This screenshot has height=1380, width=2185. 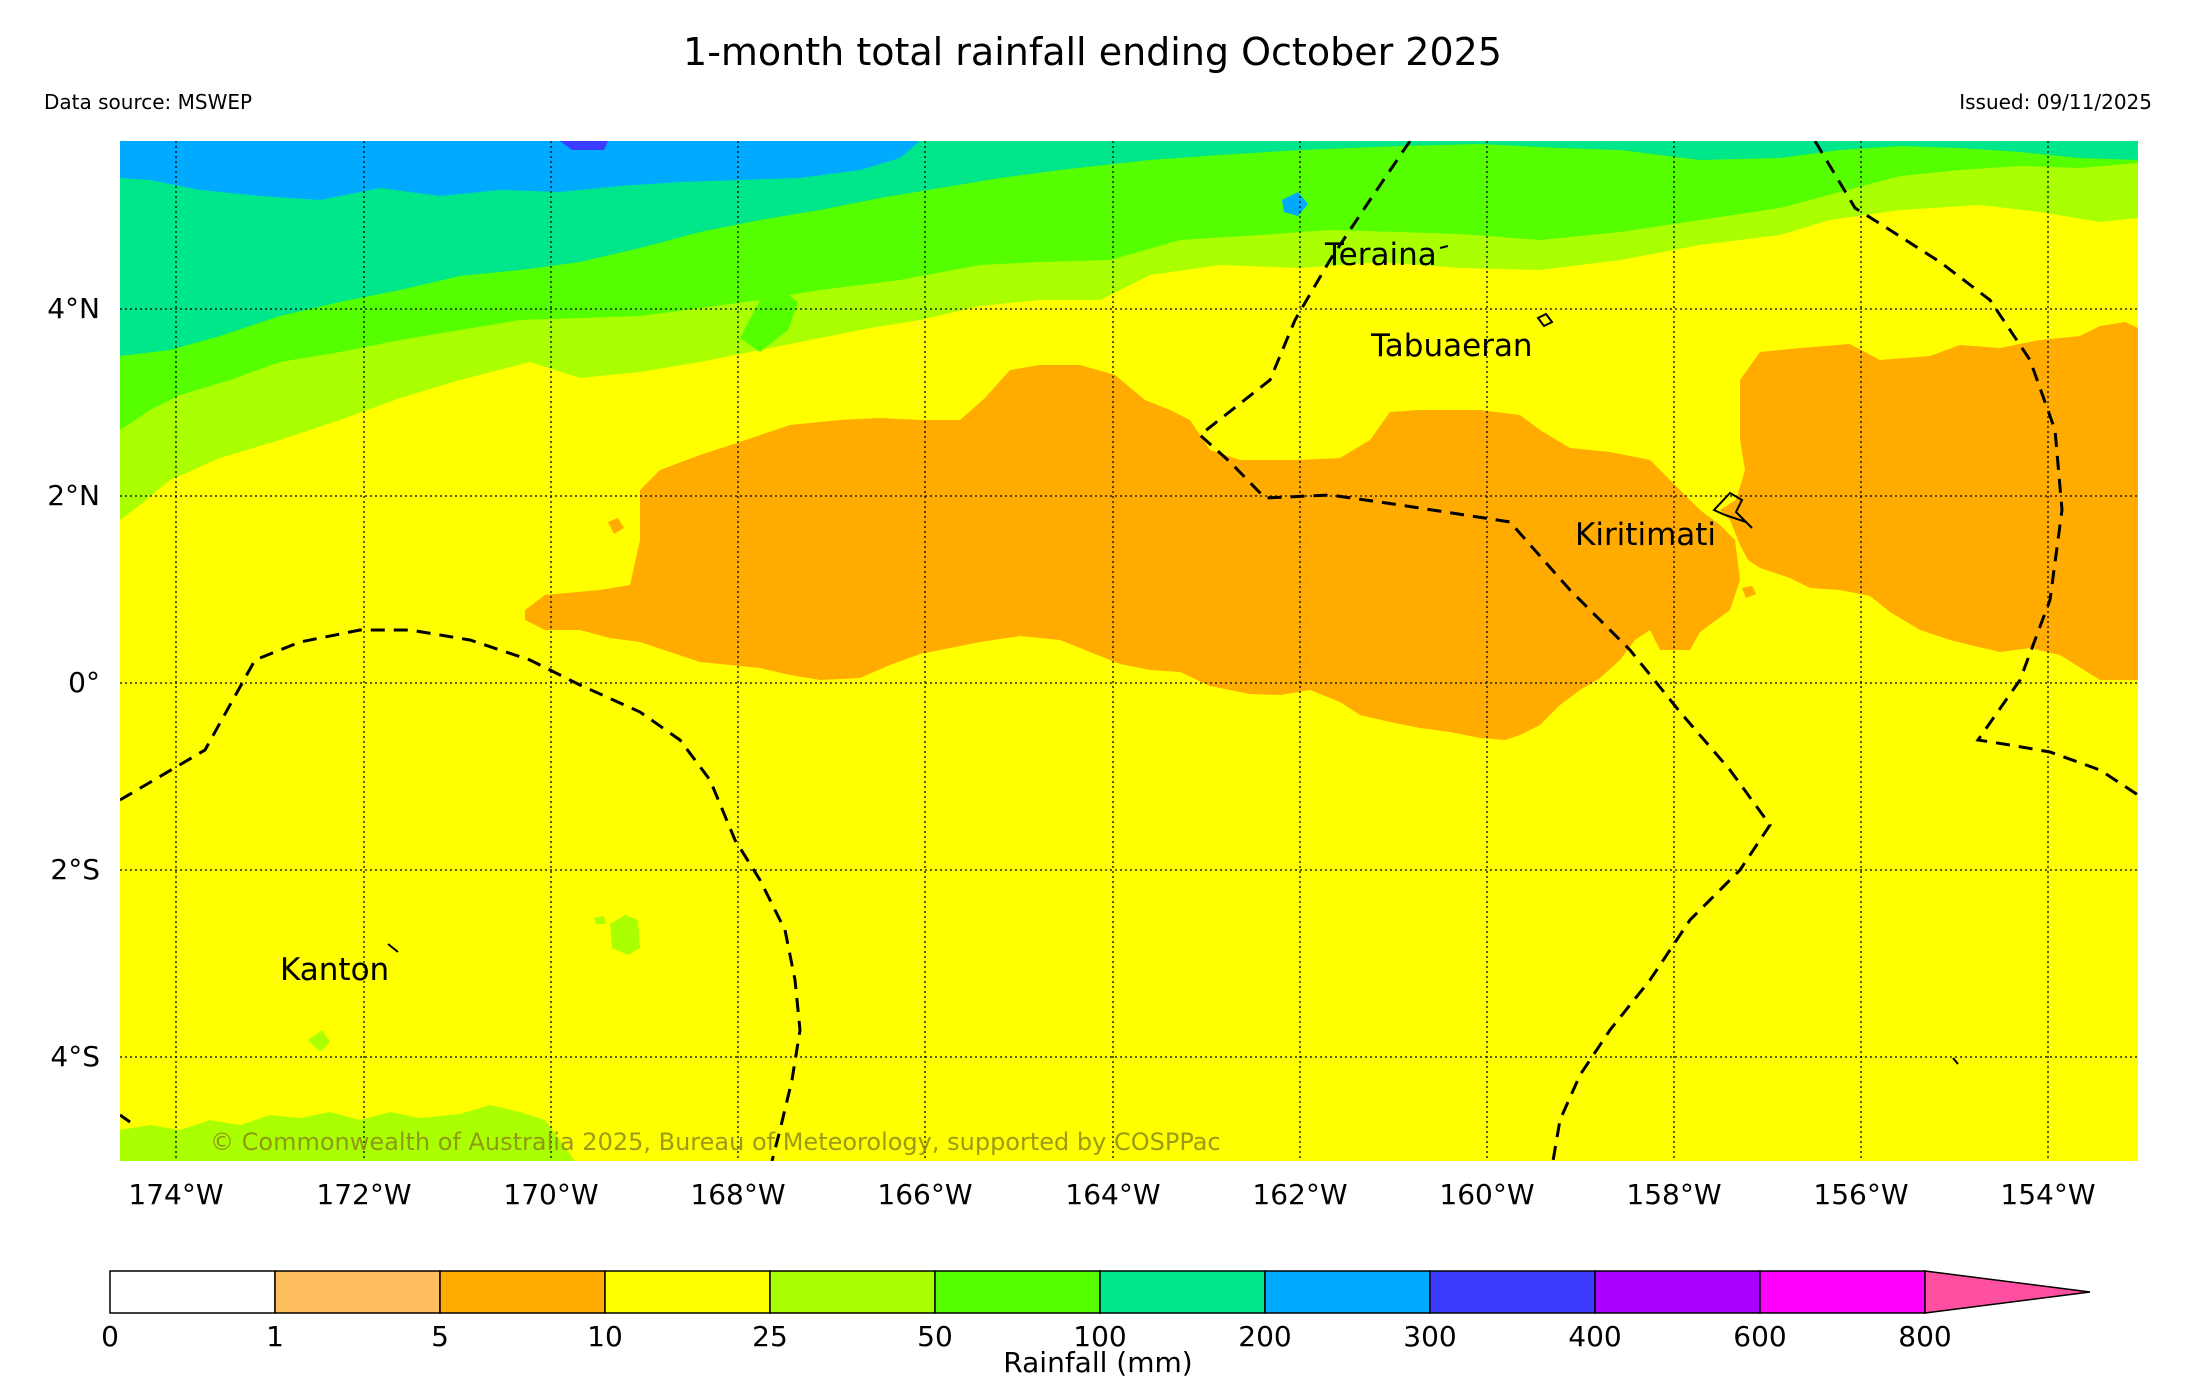 What do you see at coordinates (393, 948) in the screenshot?
I see `kanton-outline` at bounding box center [393, 948].